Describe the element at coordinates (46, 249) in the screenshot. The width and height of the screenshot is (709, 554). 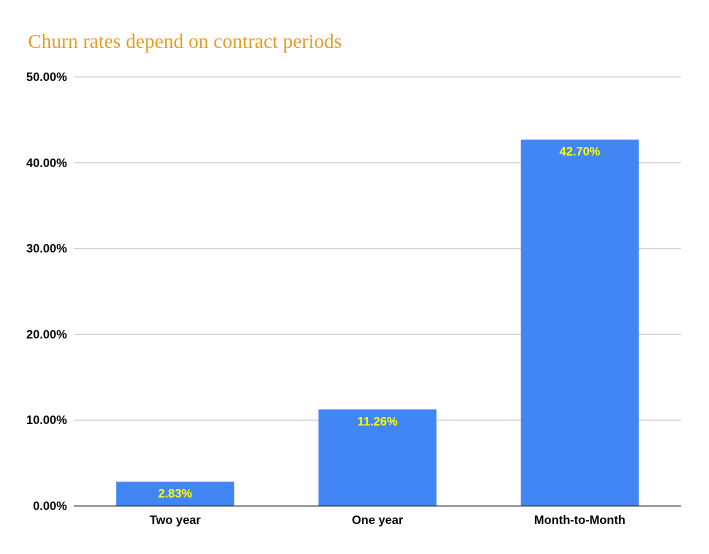
I see `y-tick-label: 30.00%` at that location.